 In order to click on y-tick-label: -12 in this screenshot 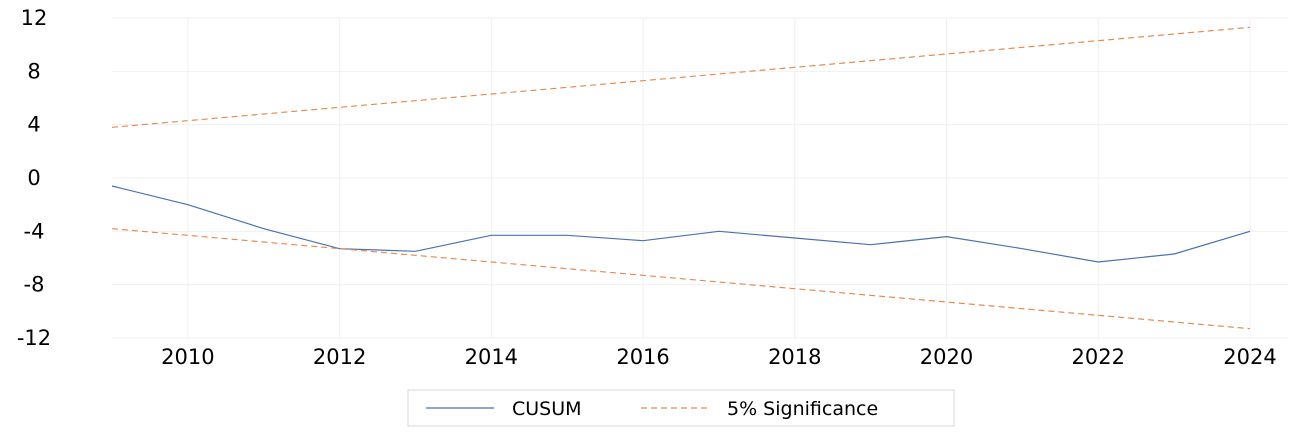, I will do `click(34, 338)`.